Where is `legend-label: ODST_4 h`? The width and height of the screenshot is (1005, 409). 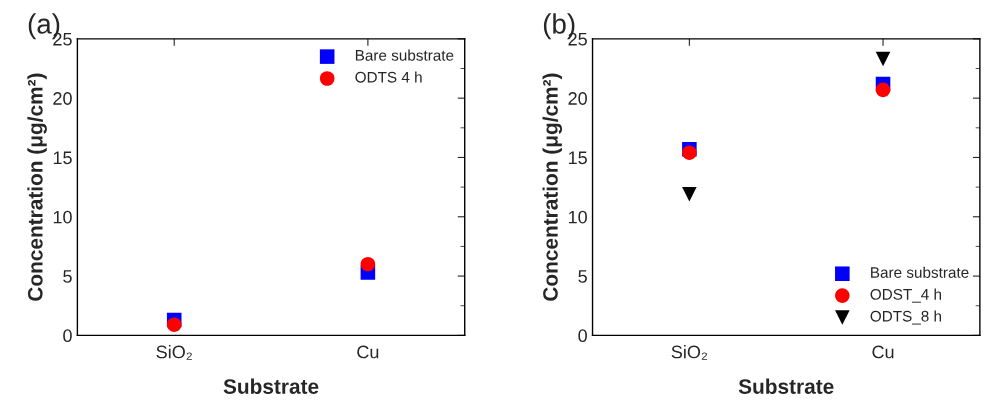
legend-label: ODST_4 h is located at coordinates (906, 295).